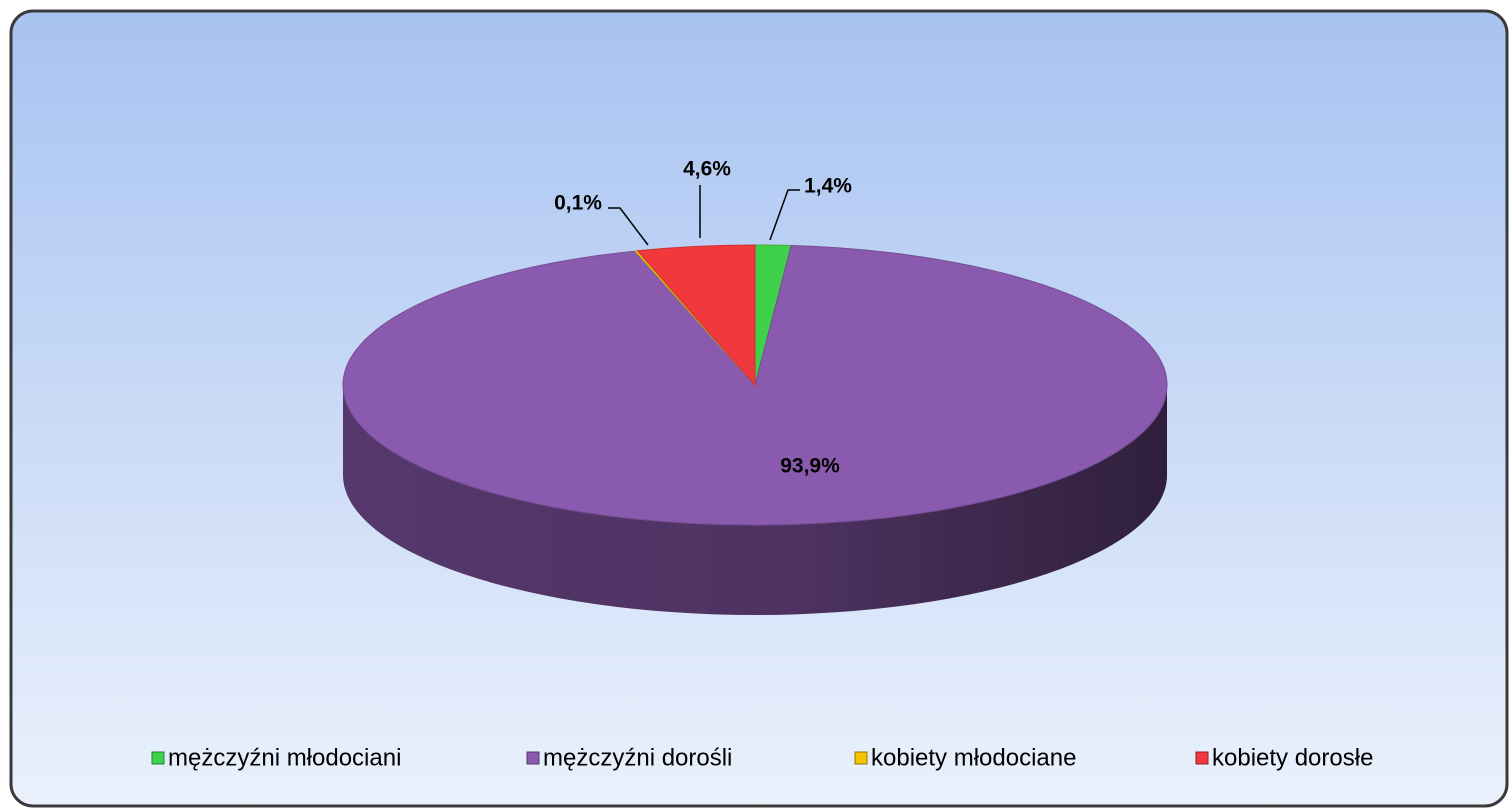 The width and height of the screenshot is (1511, 811). I want to click on legend-label: kobiety młodociane, so click(973, 757).